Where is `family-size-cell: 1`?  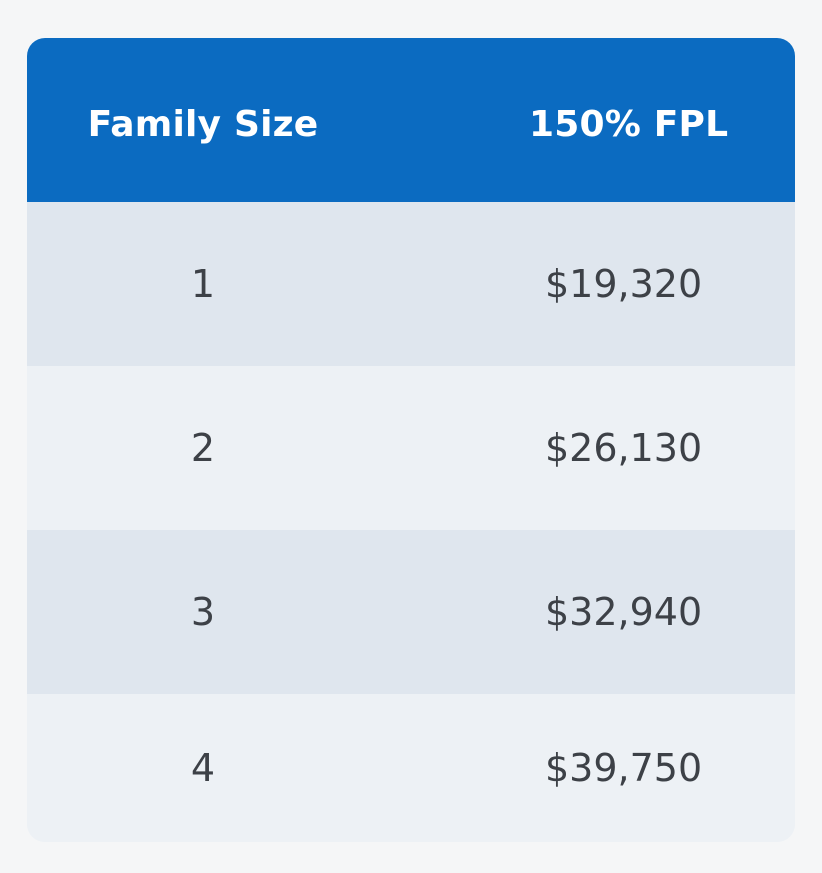 family-size-cell: 1 is located at coordinates (203, 284).